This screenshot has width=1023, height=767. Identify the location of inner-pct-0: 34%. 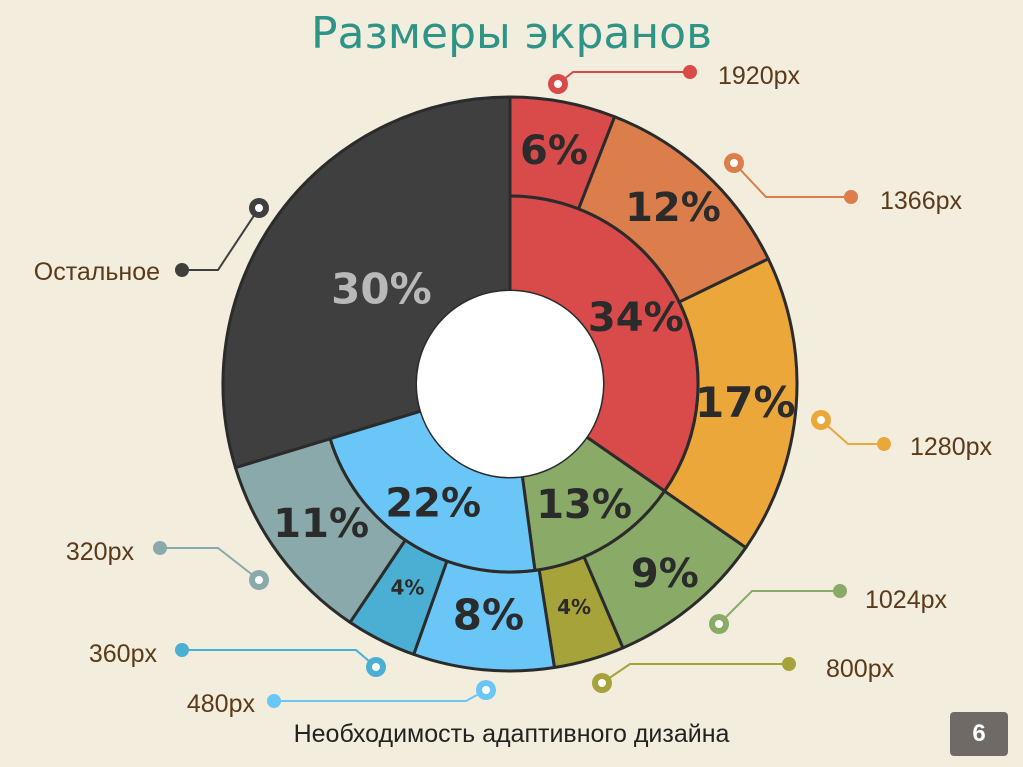
(636, 318).